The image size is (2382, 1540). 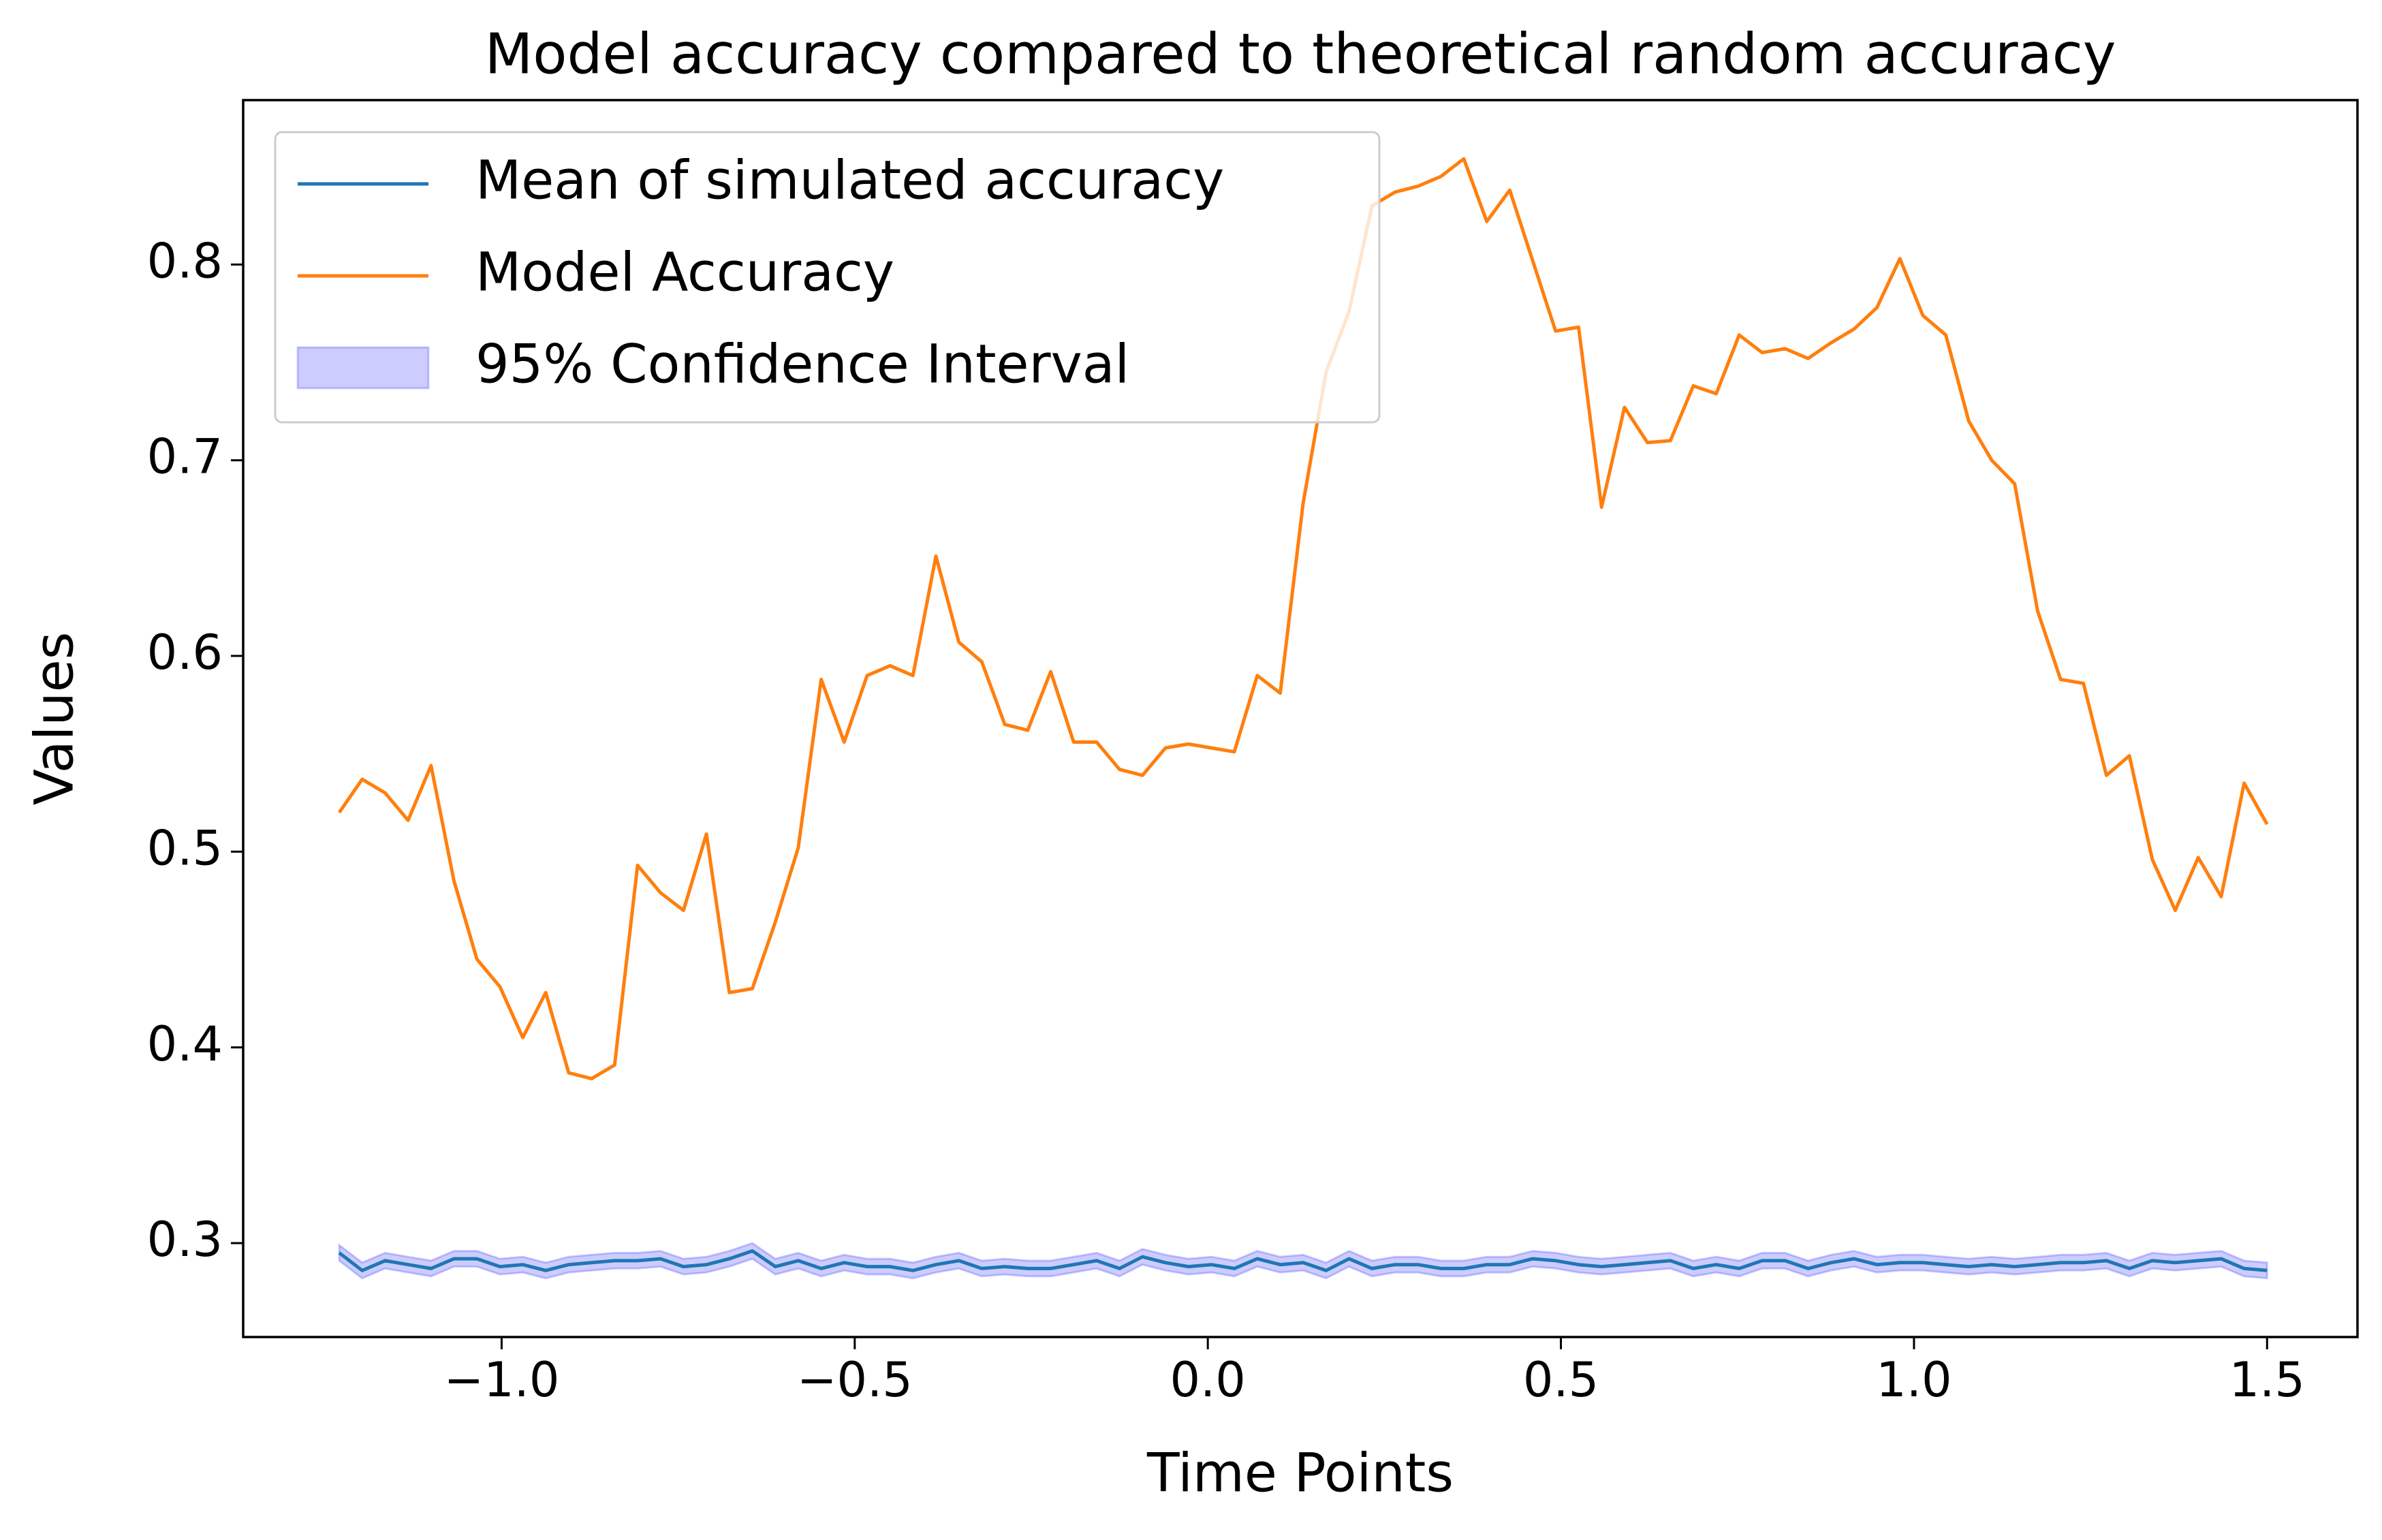 I want to click on y-tick-label: 0.8, so click(x=185, y=261).